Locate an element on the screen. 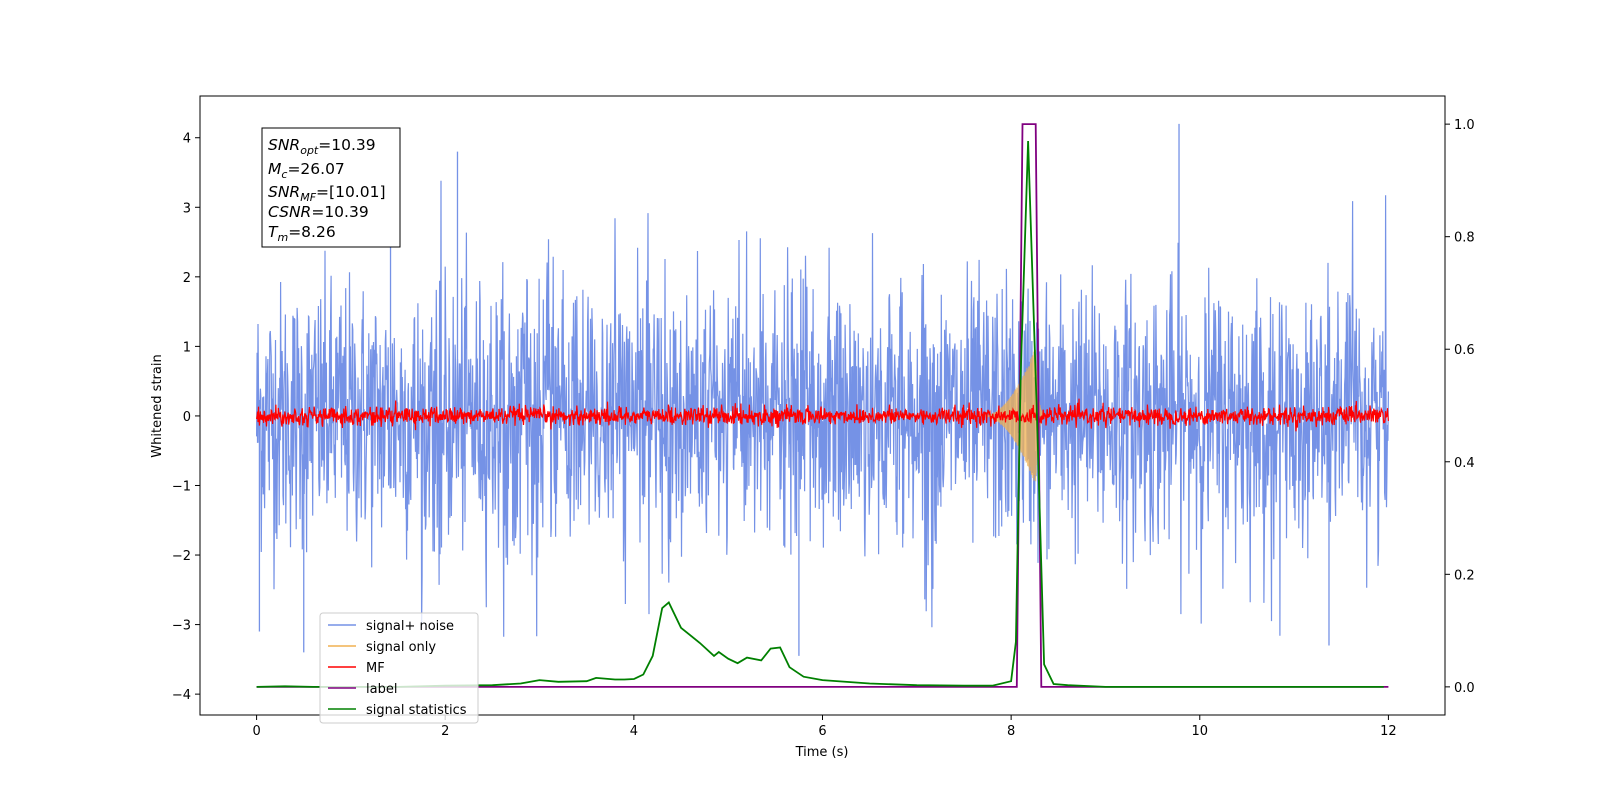  y2-tick-label: 0.8 is located at coordinates (1464, 238).